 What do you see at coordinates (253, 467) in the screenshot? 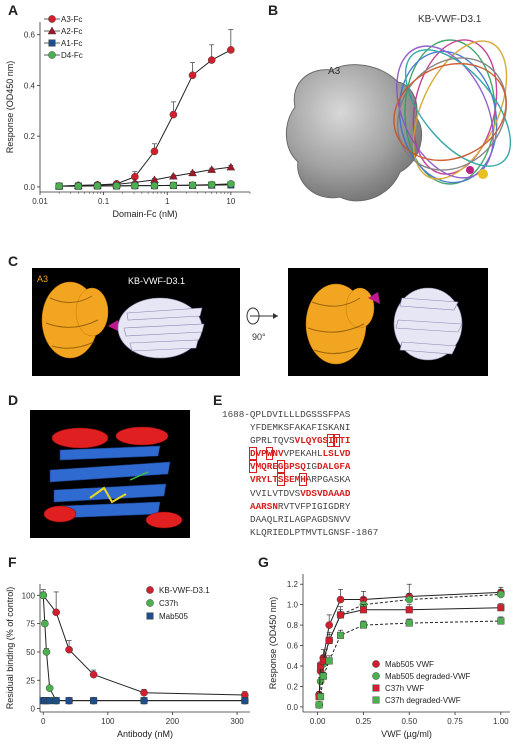
I see `sequence-segment: V` at bounding box center [253, 467].